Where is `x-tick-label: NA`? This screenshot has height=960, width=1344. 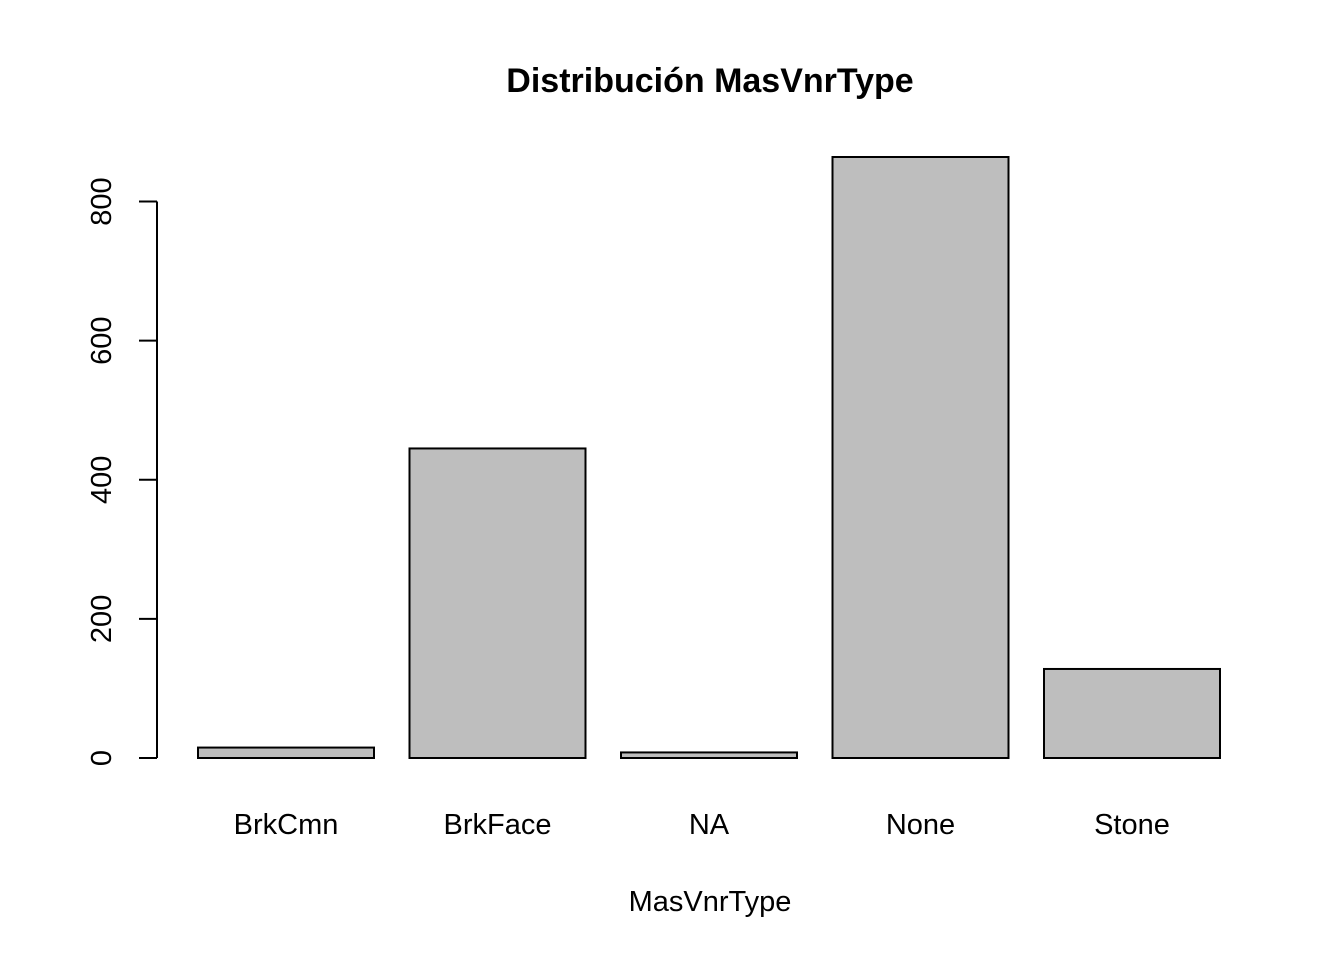
x-tick-label: NA is located at coordinates (709, 825).